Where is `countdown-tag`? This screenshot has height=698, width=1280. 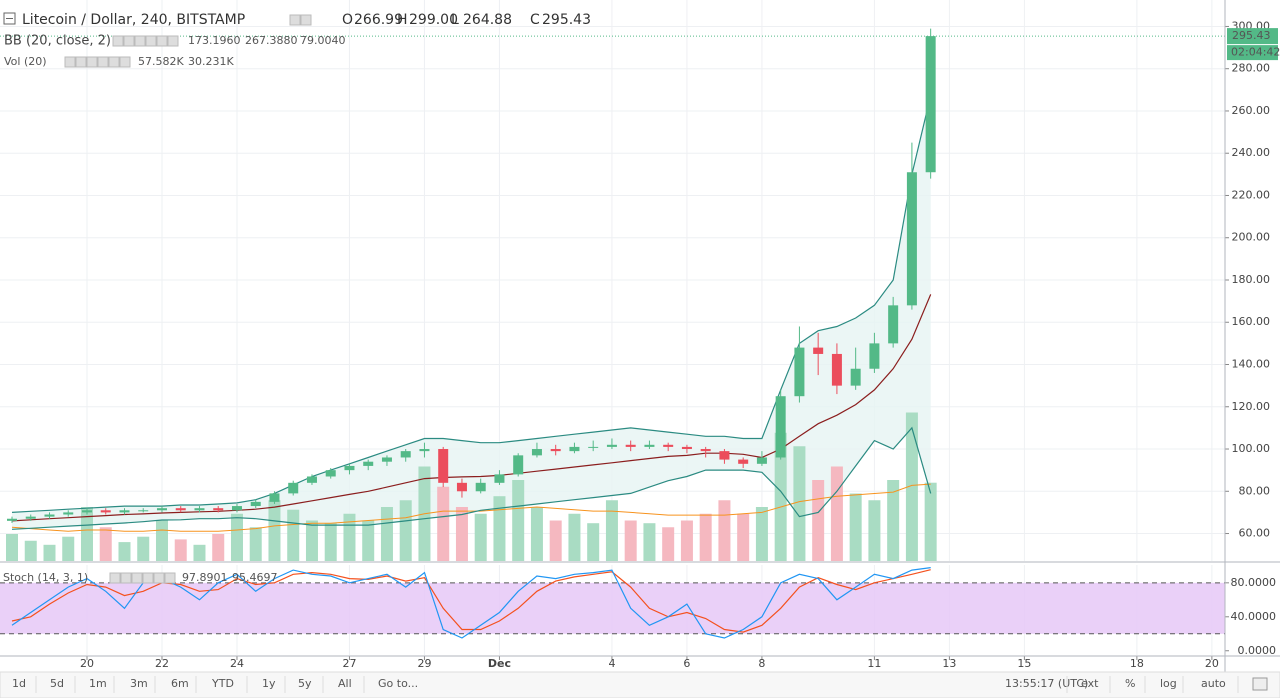 countdown-tag is located at coordinates (1252, 53).